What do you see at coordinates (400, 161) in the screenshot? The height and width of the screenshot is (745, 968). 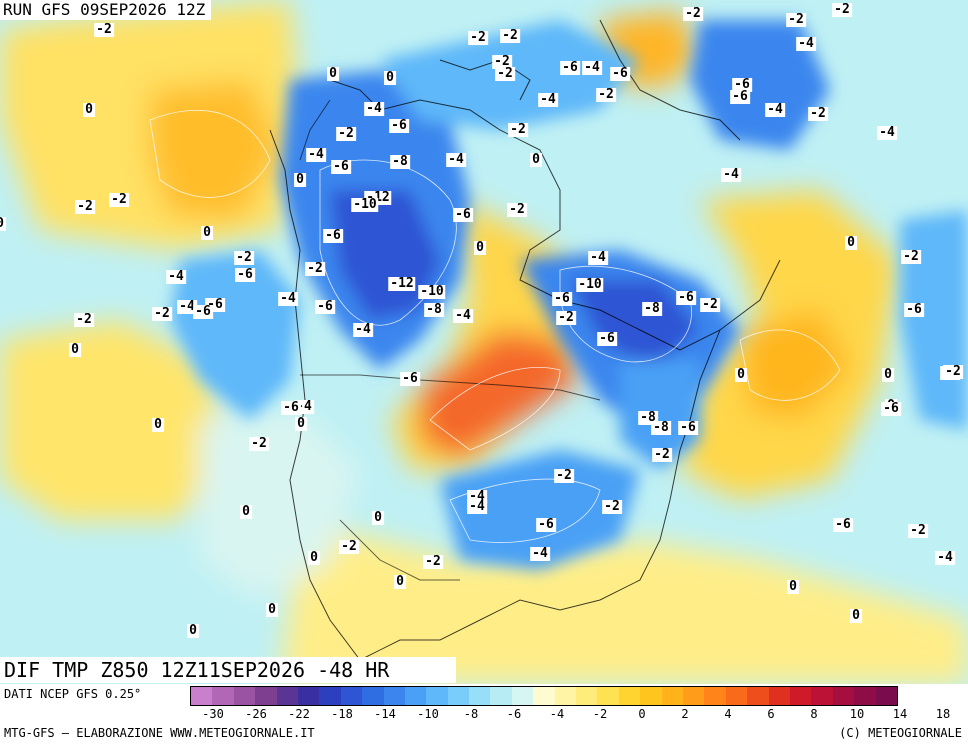 I see `contour-label: -8` at bounding box center [400, 161].